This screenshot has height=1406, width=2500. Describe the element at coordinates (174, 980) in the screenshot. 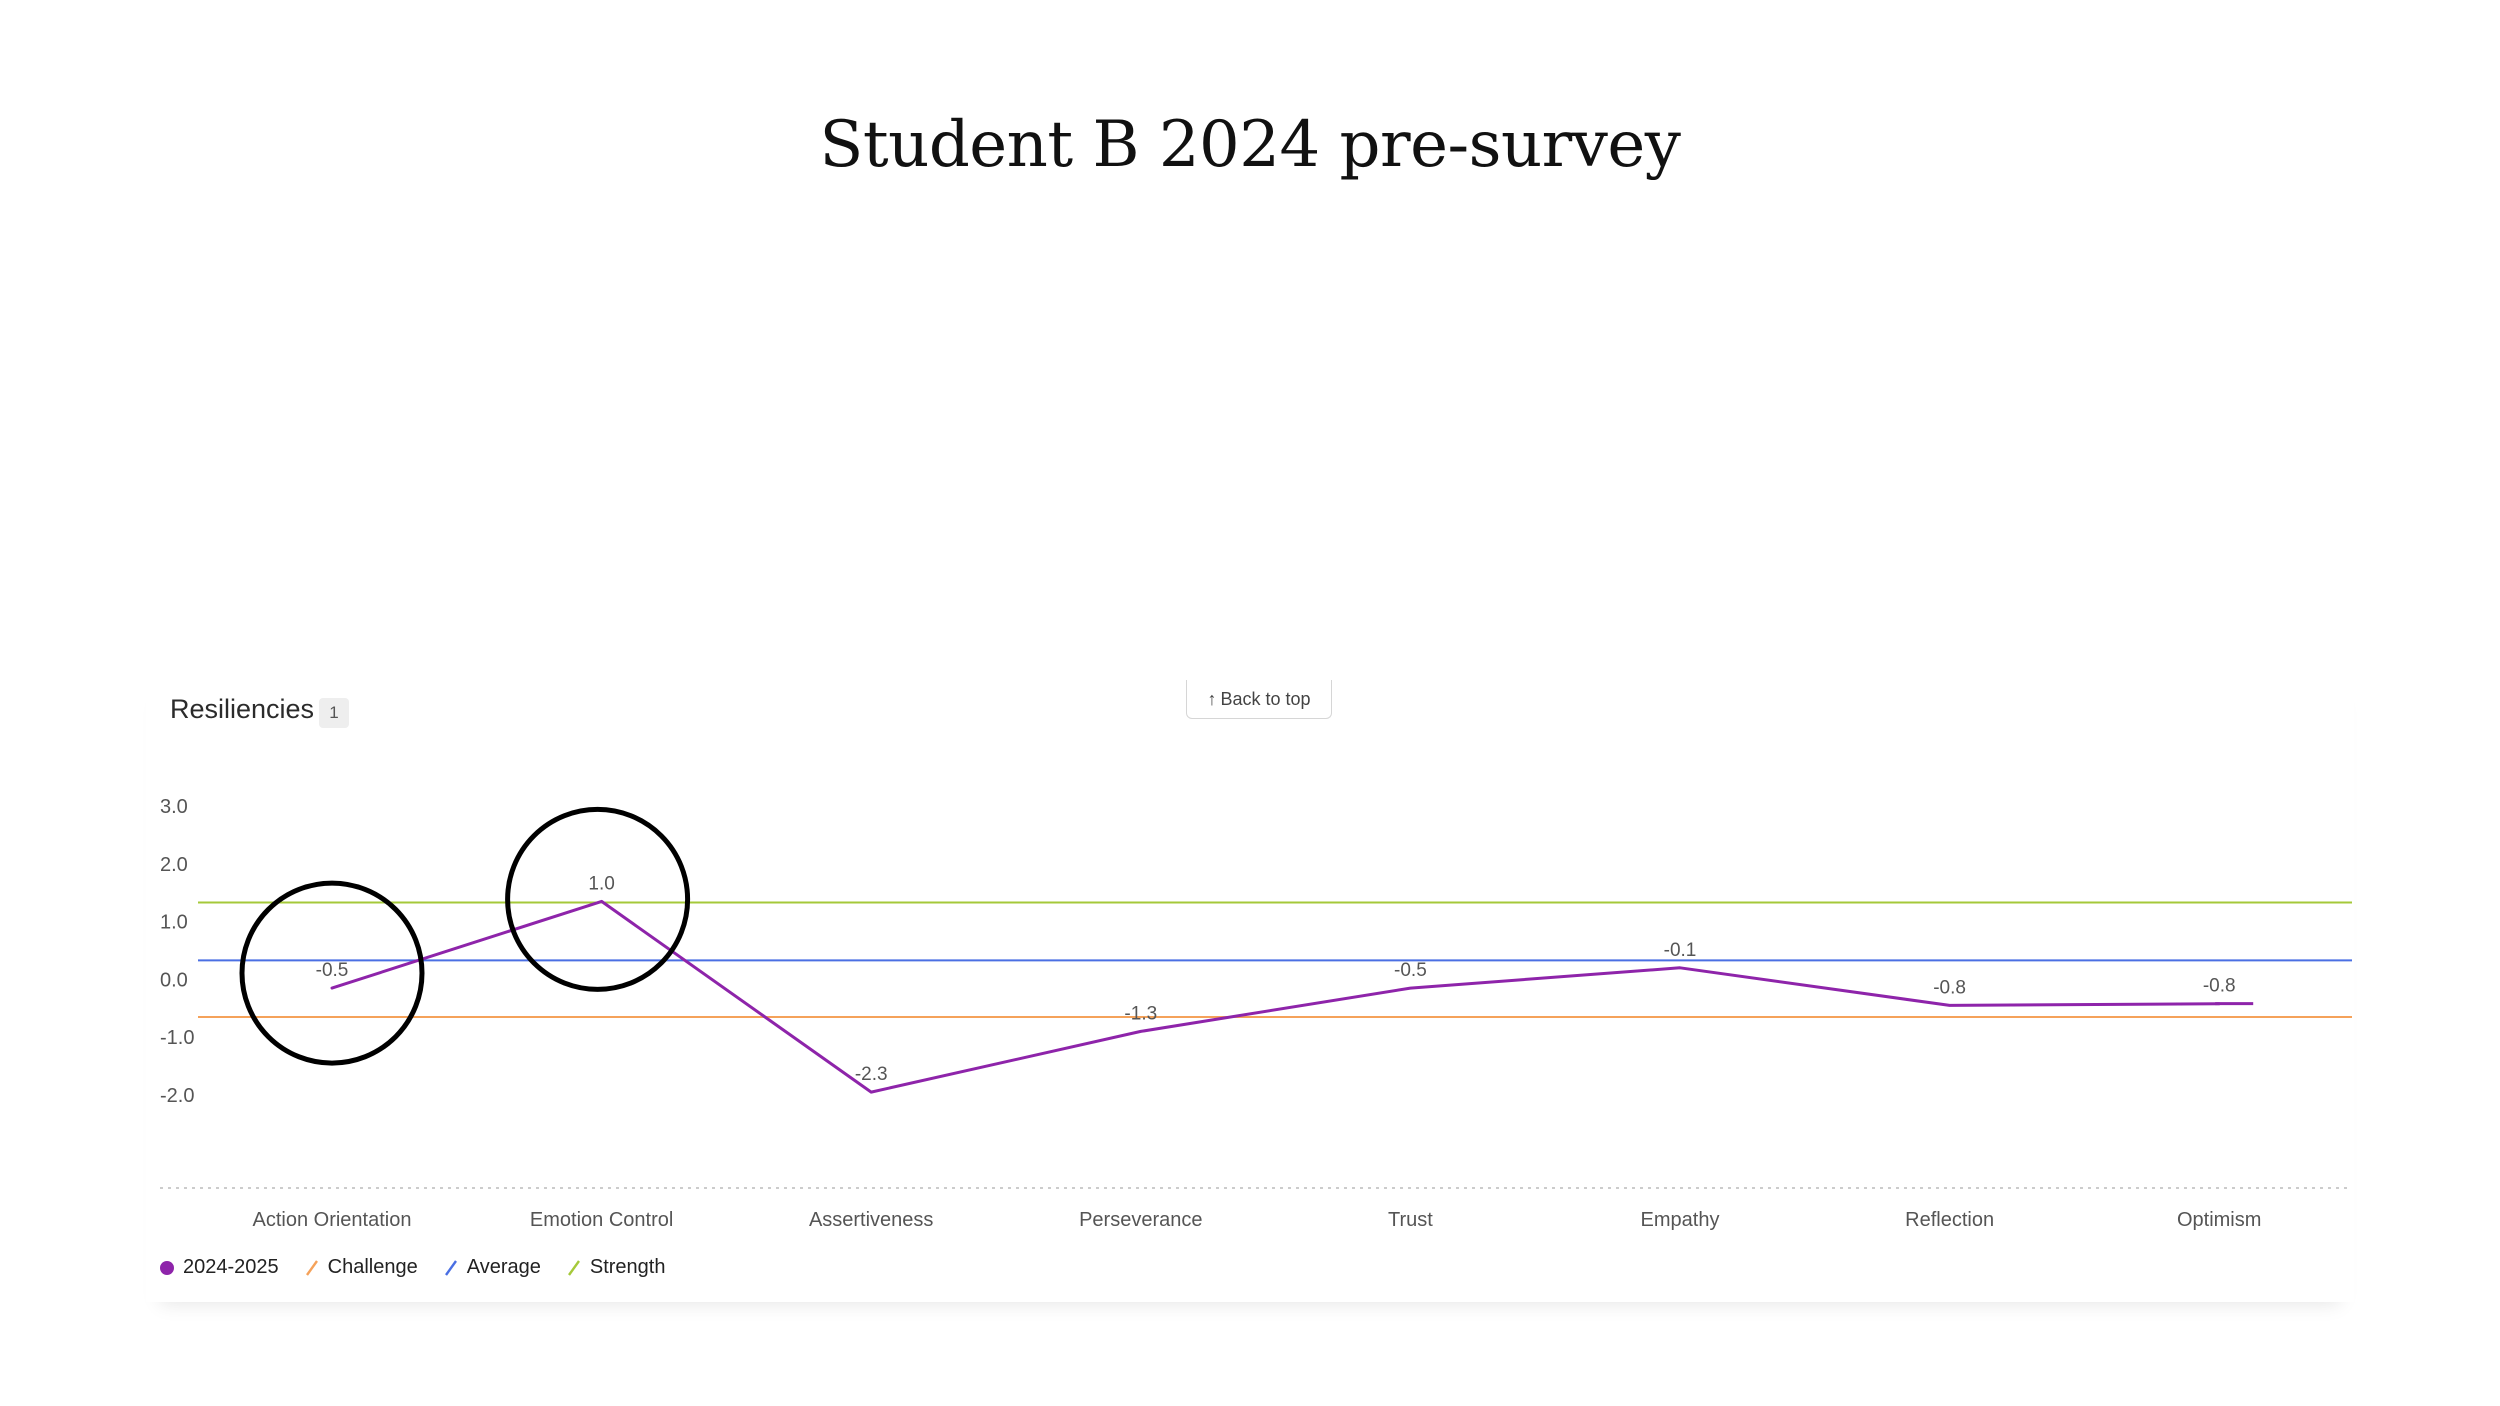

I see `y-tick-label: 0.0` at that location.